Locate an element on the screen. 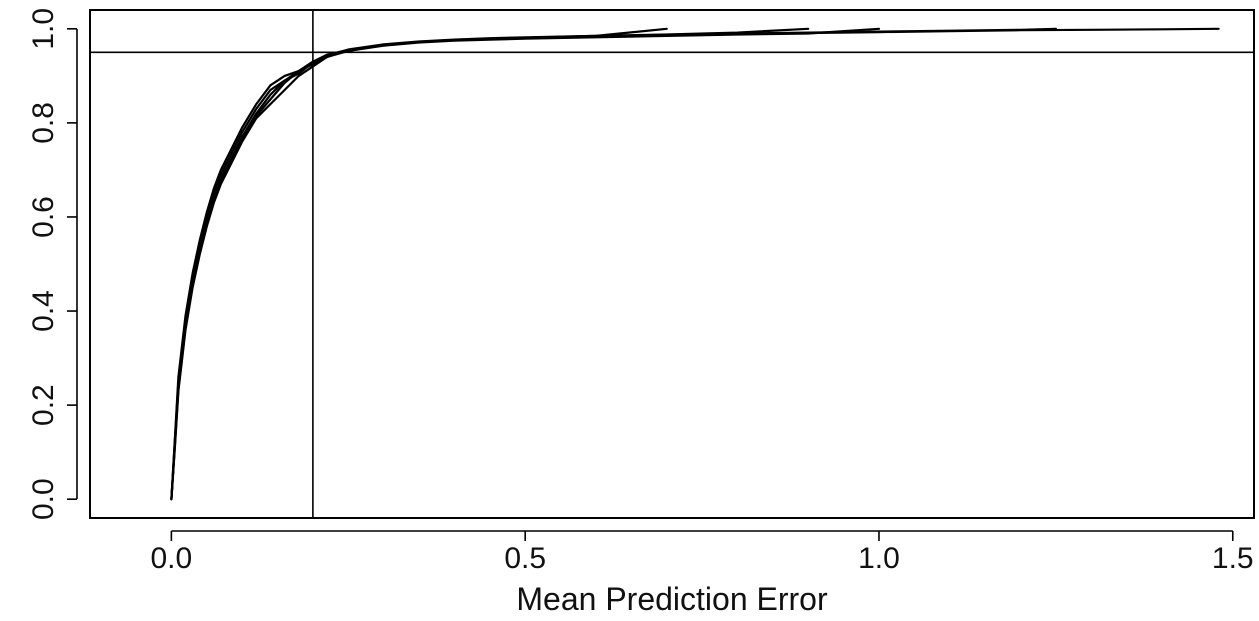 The height and width of the screenshot is (621, 1259). y-tick-label: 0.8 is located at coordinates (43, 123).